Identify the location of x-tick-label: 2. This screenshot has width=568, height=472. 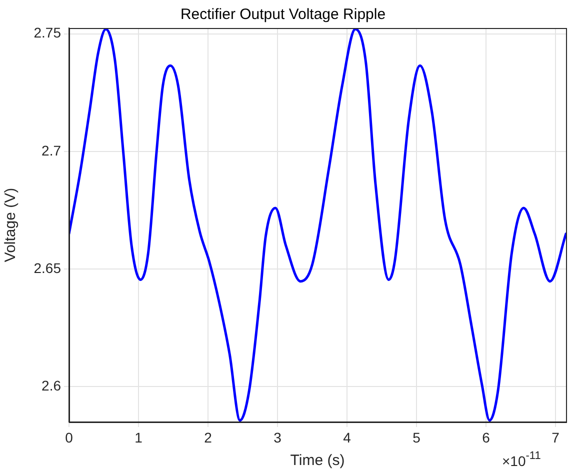
(208, 437).